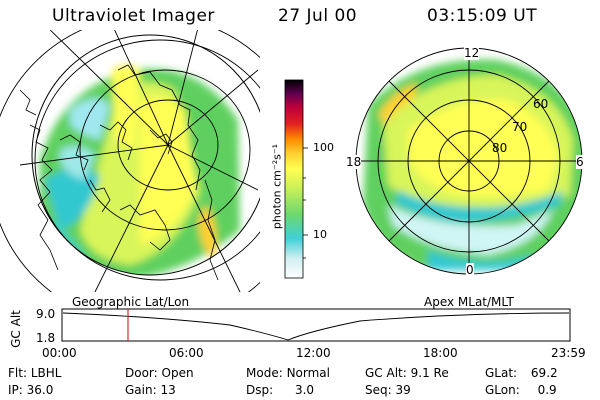  I want to click on glat-field: GLat: 69.2, so click(521, 373).